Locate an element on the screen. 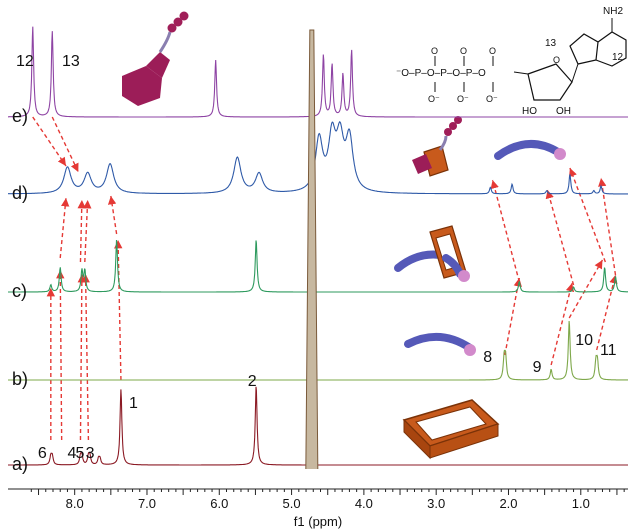 Image resolution: width=632 pixels, height=531 pixels. spectrum-row-label: b) is located at coordinates (20, 379).